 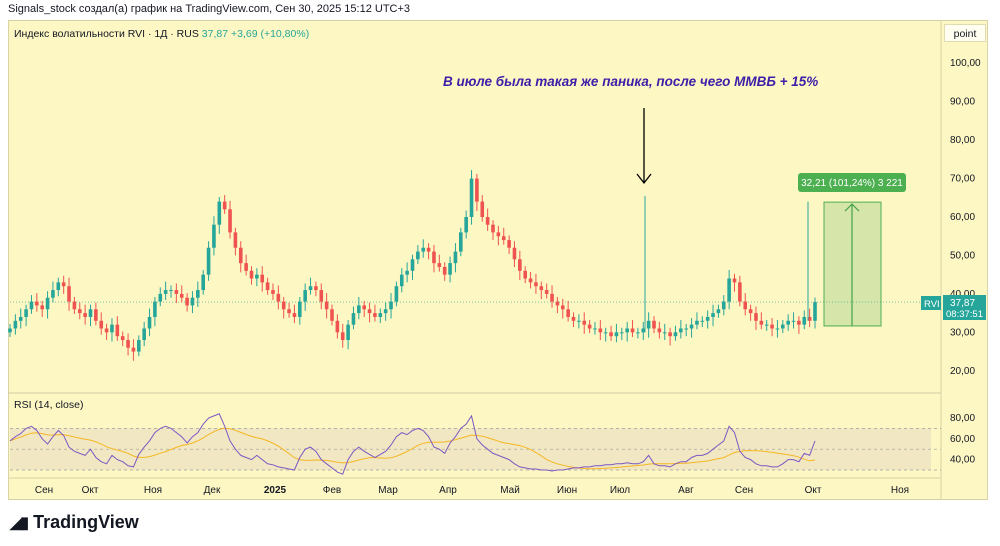 What do you see at coordinates (86, 522) in the screenshot?
I see `brand-label: TradingView` at bounding box center [86, 522].